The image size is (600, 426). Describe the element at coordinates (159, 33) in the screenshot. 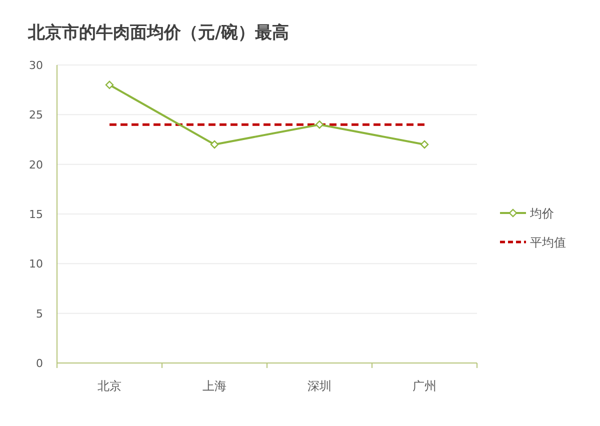

I see `title: 北京市的牛肉面均价（元/碗）最高` at that location.